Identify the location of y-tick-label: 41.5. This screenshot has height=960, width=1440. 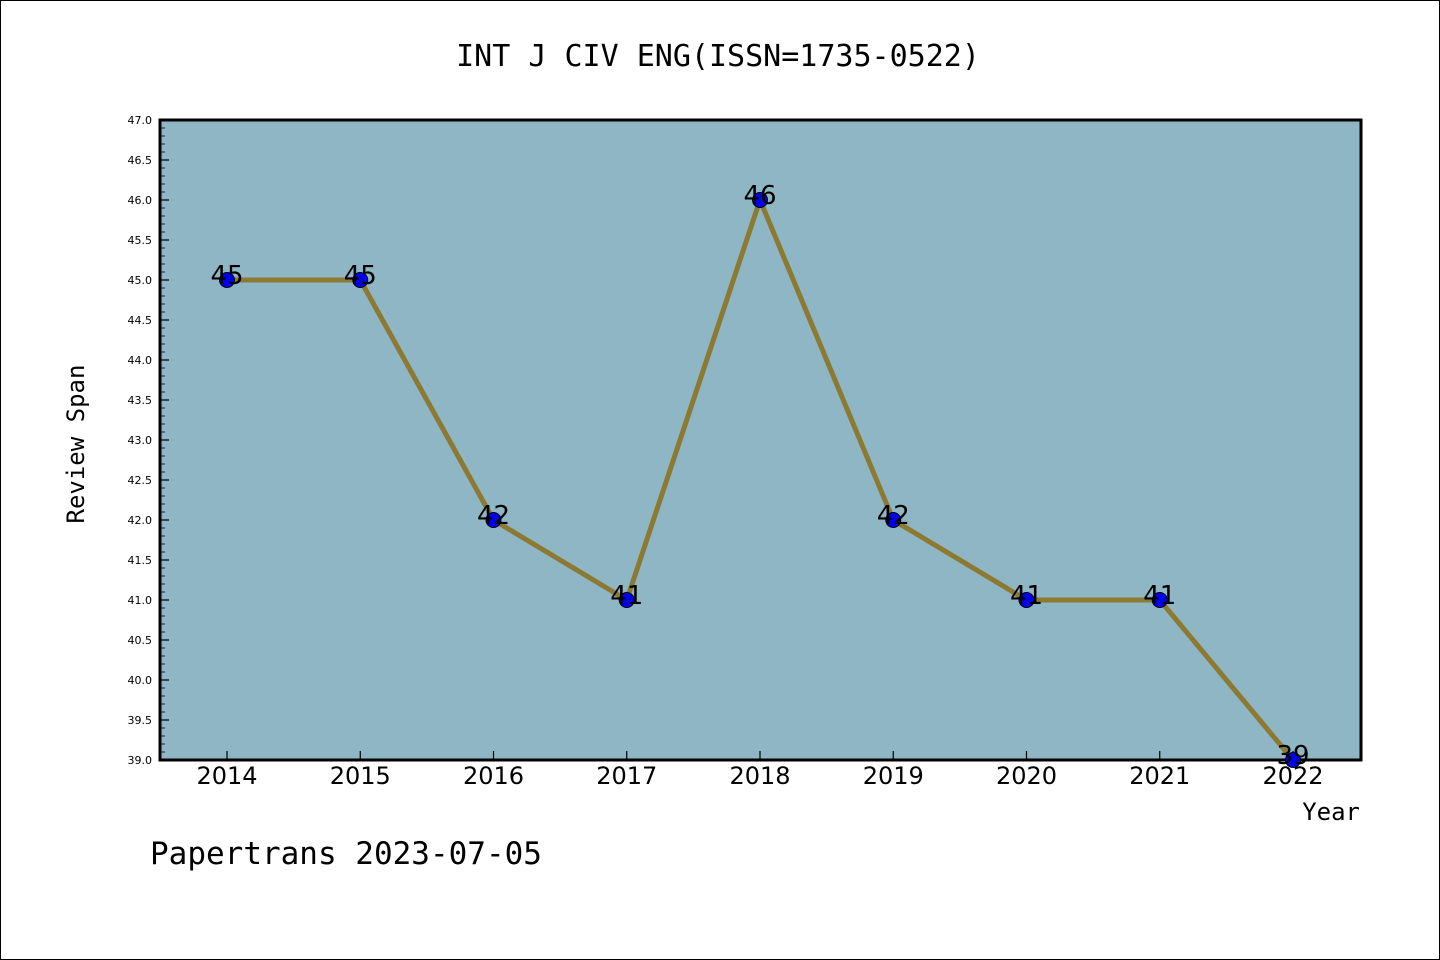
(140, 560).